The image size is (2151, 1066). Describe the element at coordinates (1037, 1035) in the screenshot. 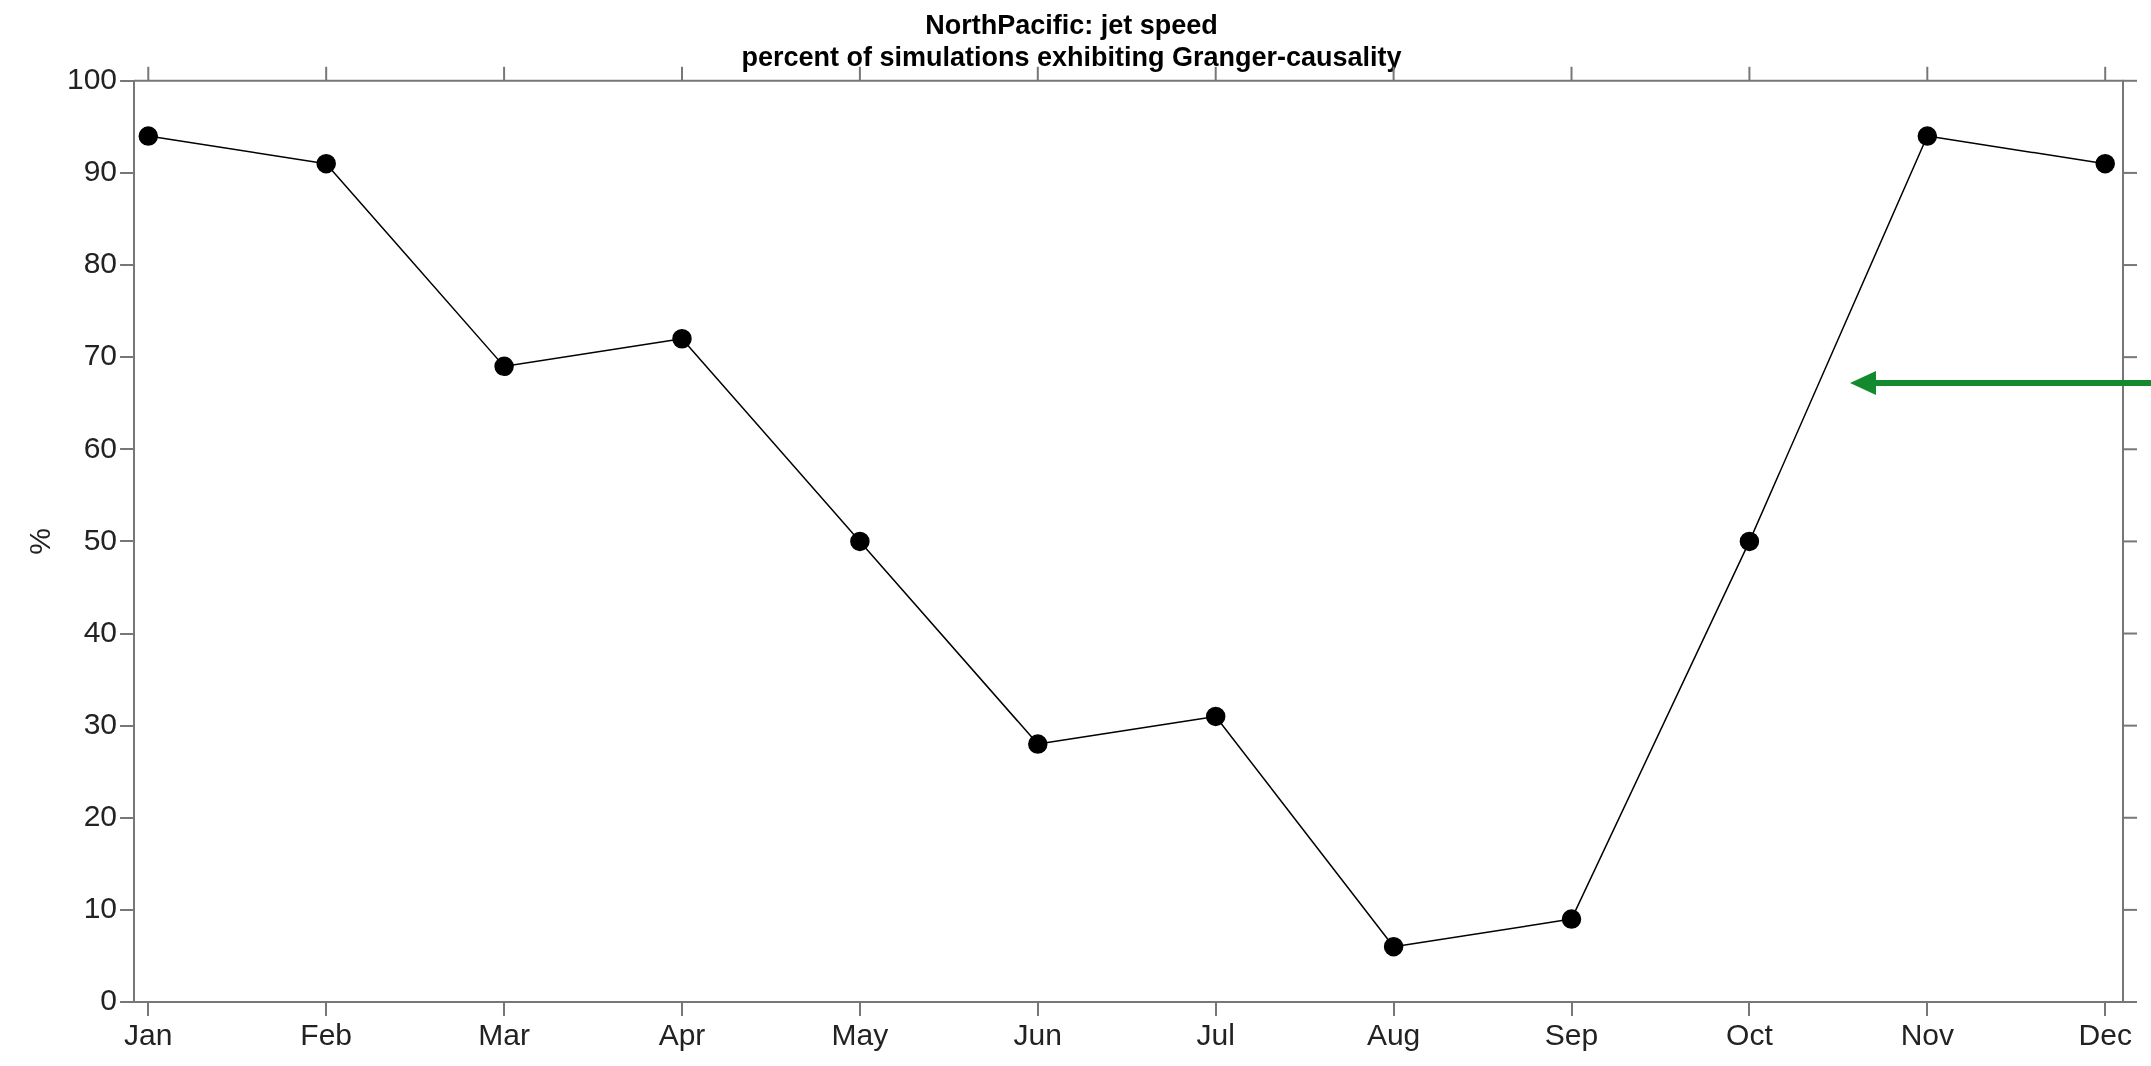

I see `x-tick-label: Jun` at that location.